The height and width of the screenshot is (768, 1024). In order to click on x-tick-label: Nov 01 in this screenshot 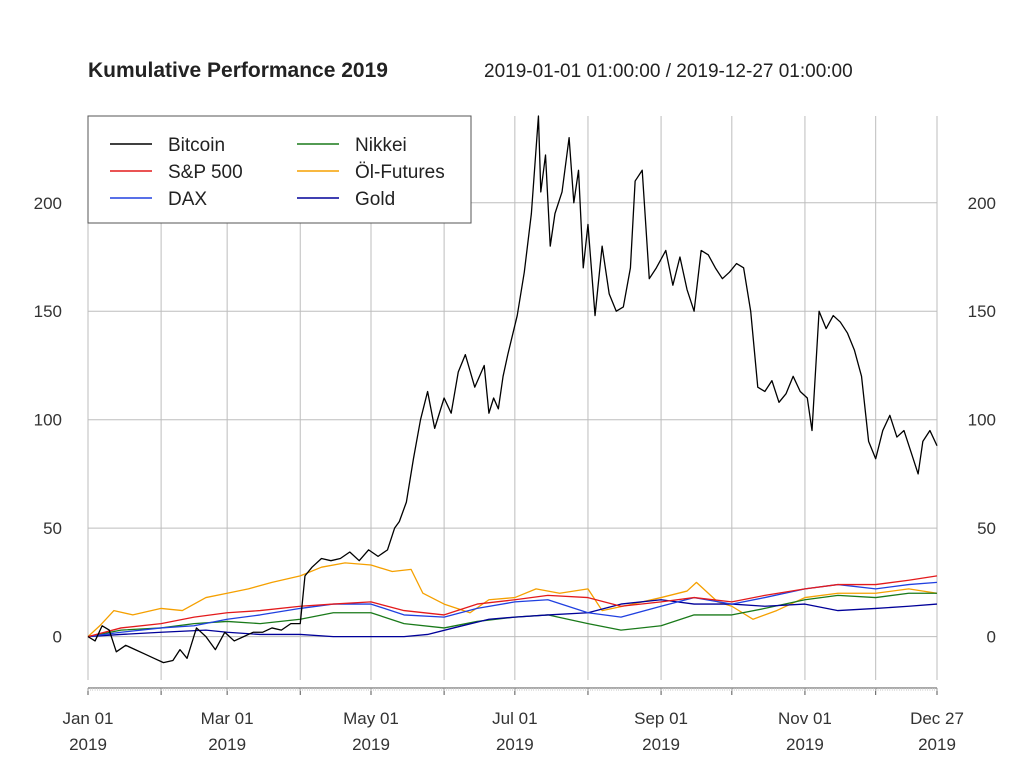, I will do `click(805, 718)`.